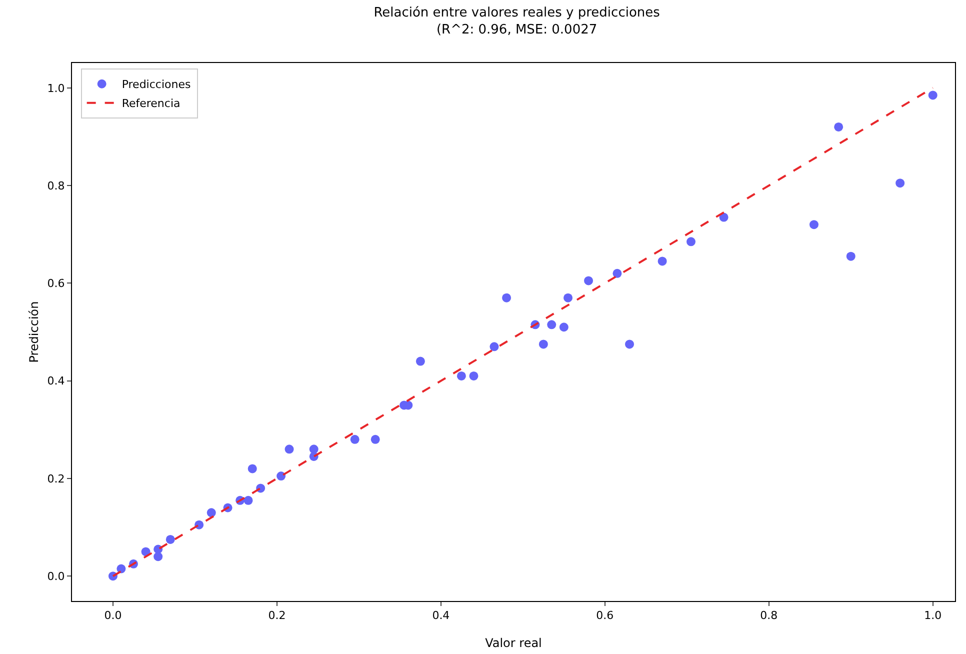 Image resolution: width=966 pixels, height=654 pixels. I want to click on x-tick-label: 1.0, so click(933, 615).